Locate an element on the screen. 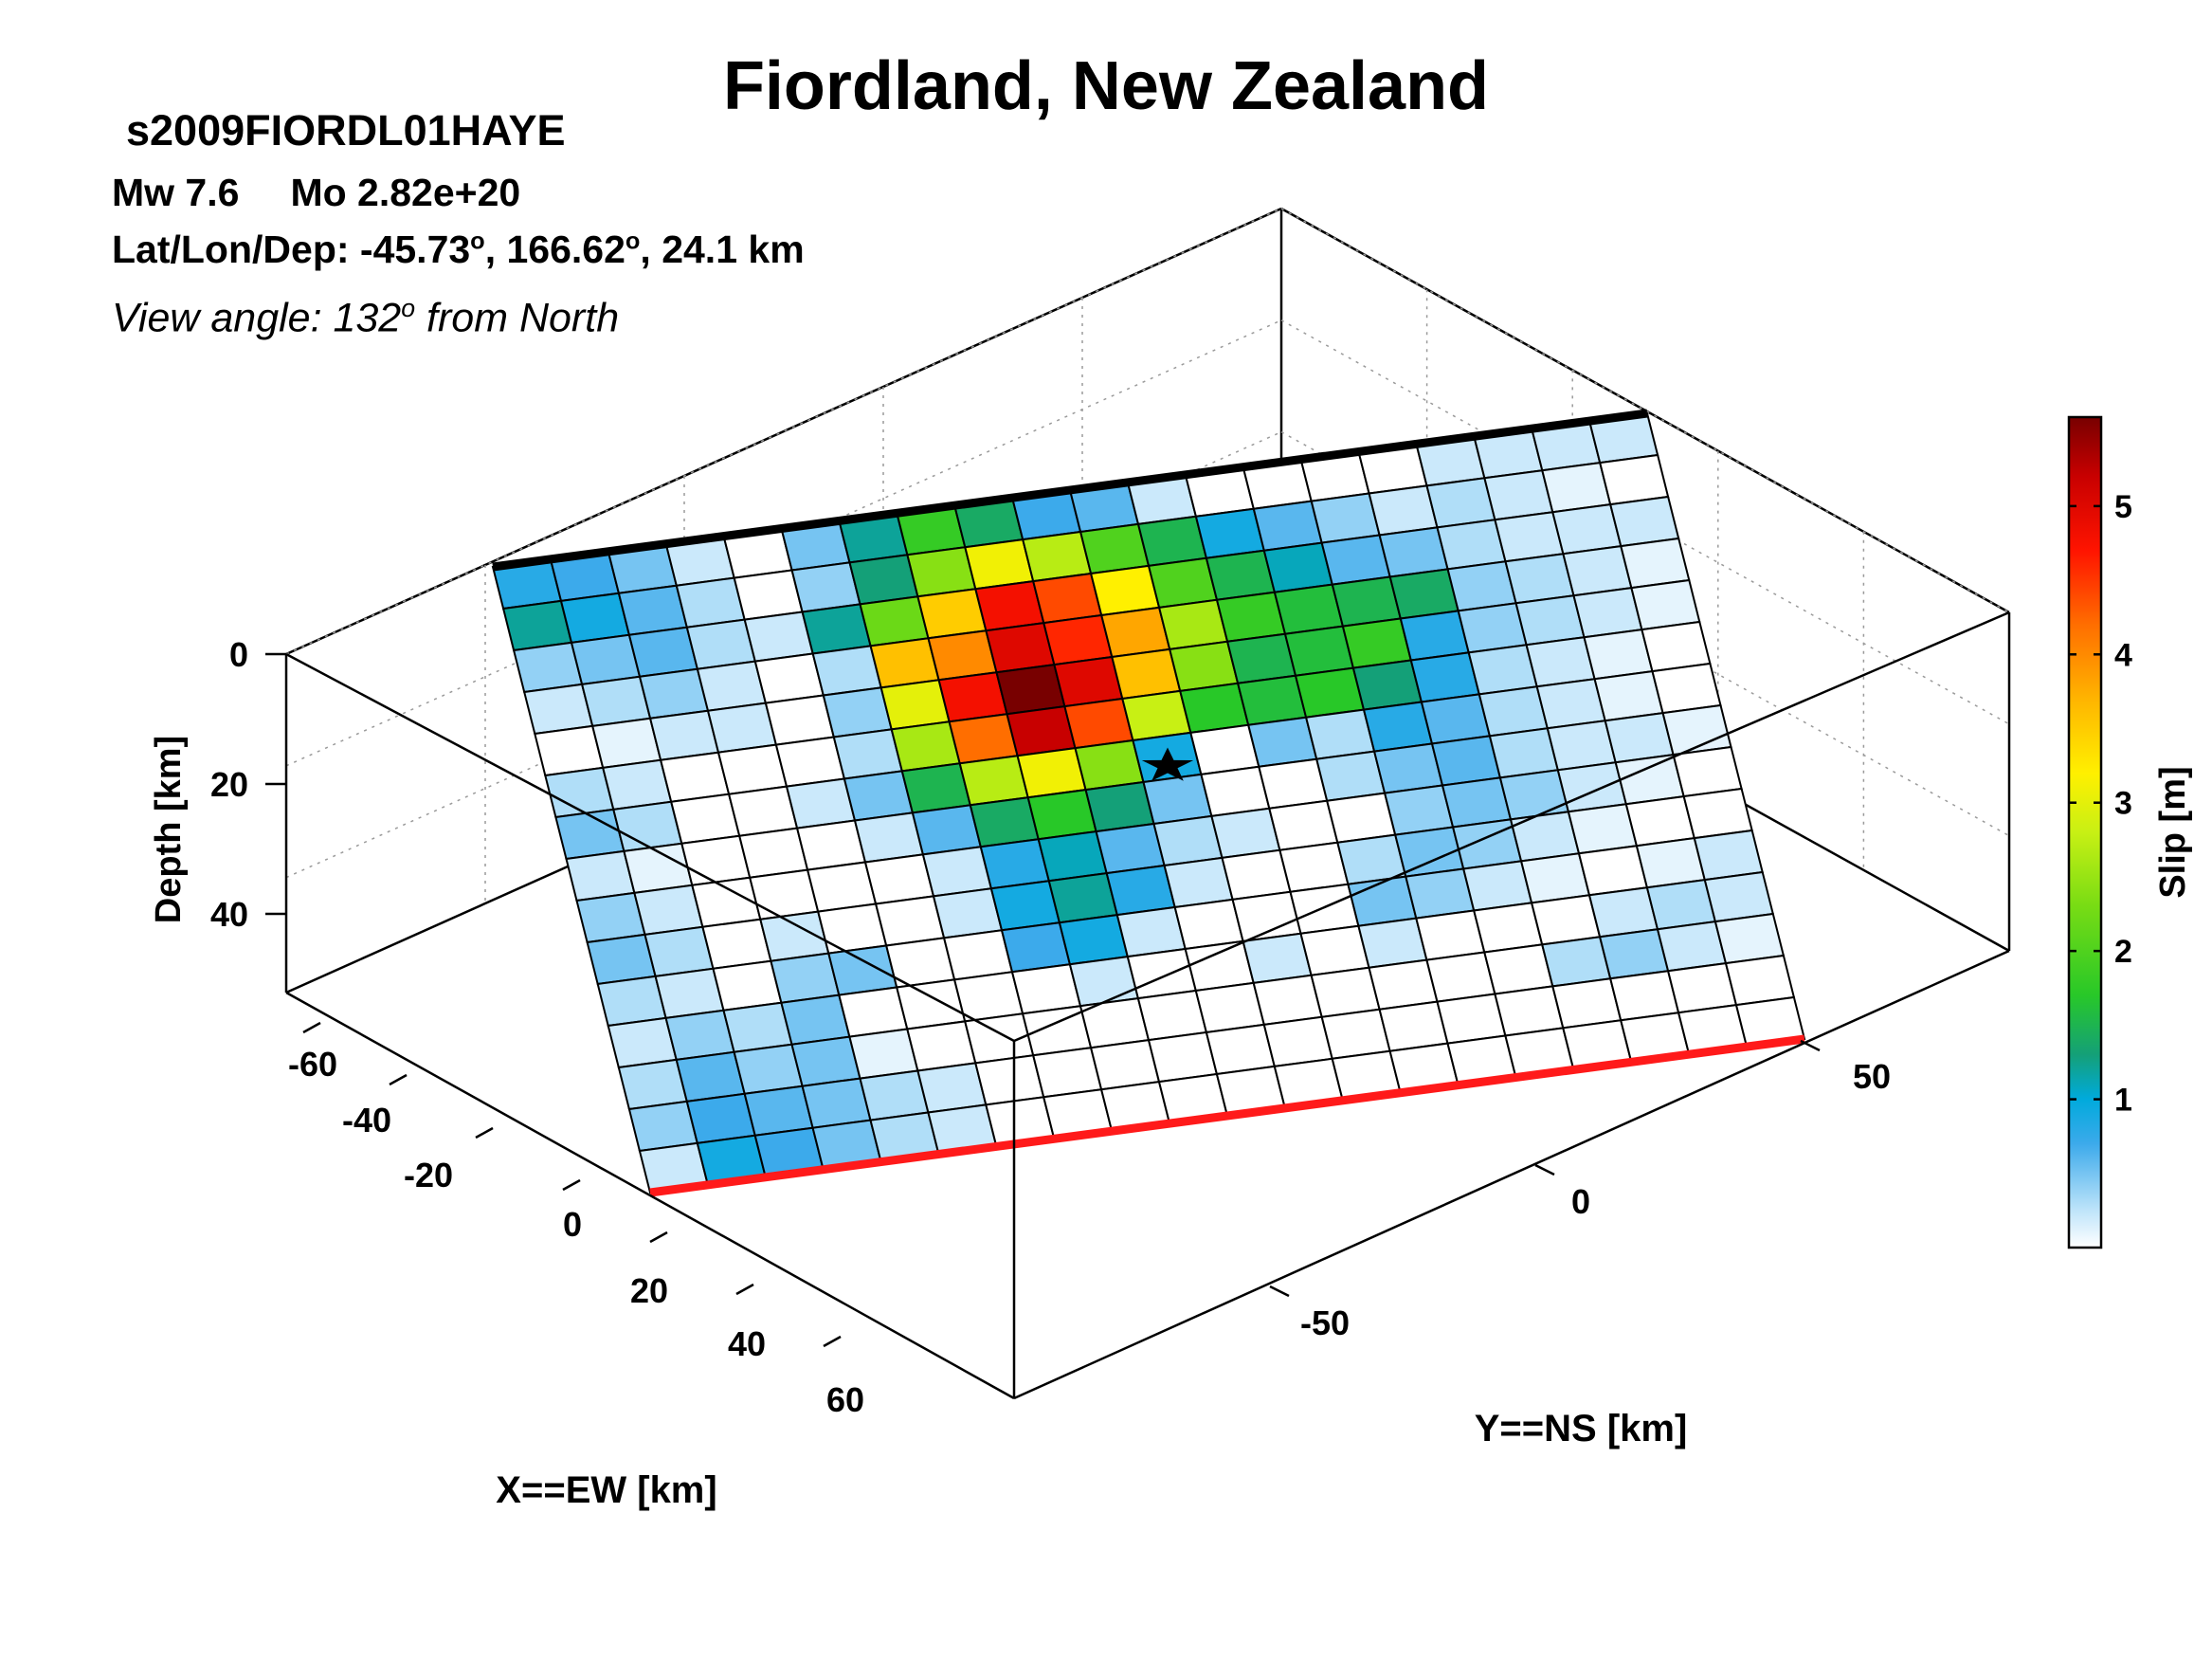 The height and width of the screenshot is (1659, 2212). depth-tick-label: 40 is located at coordinates (229, 914).